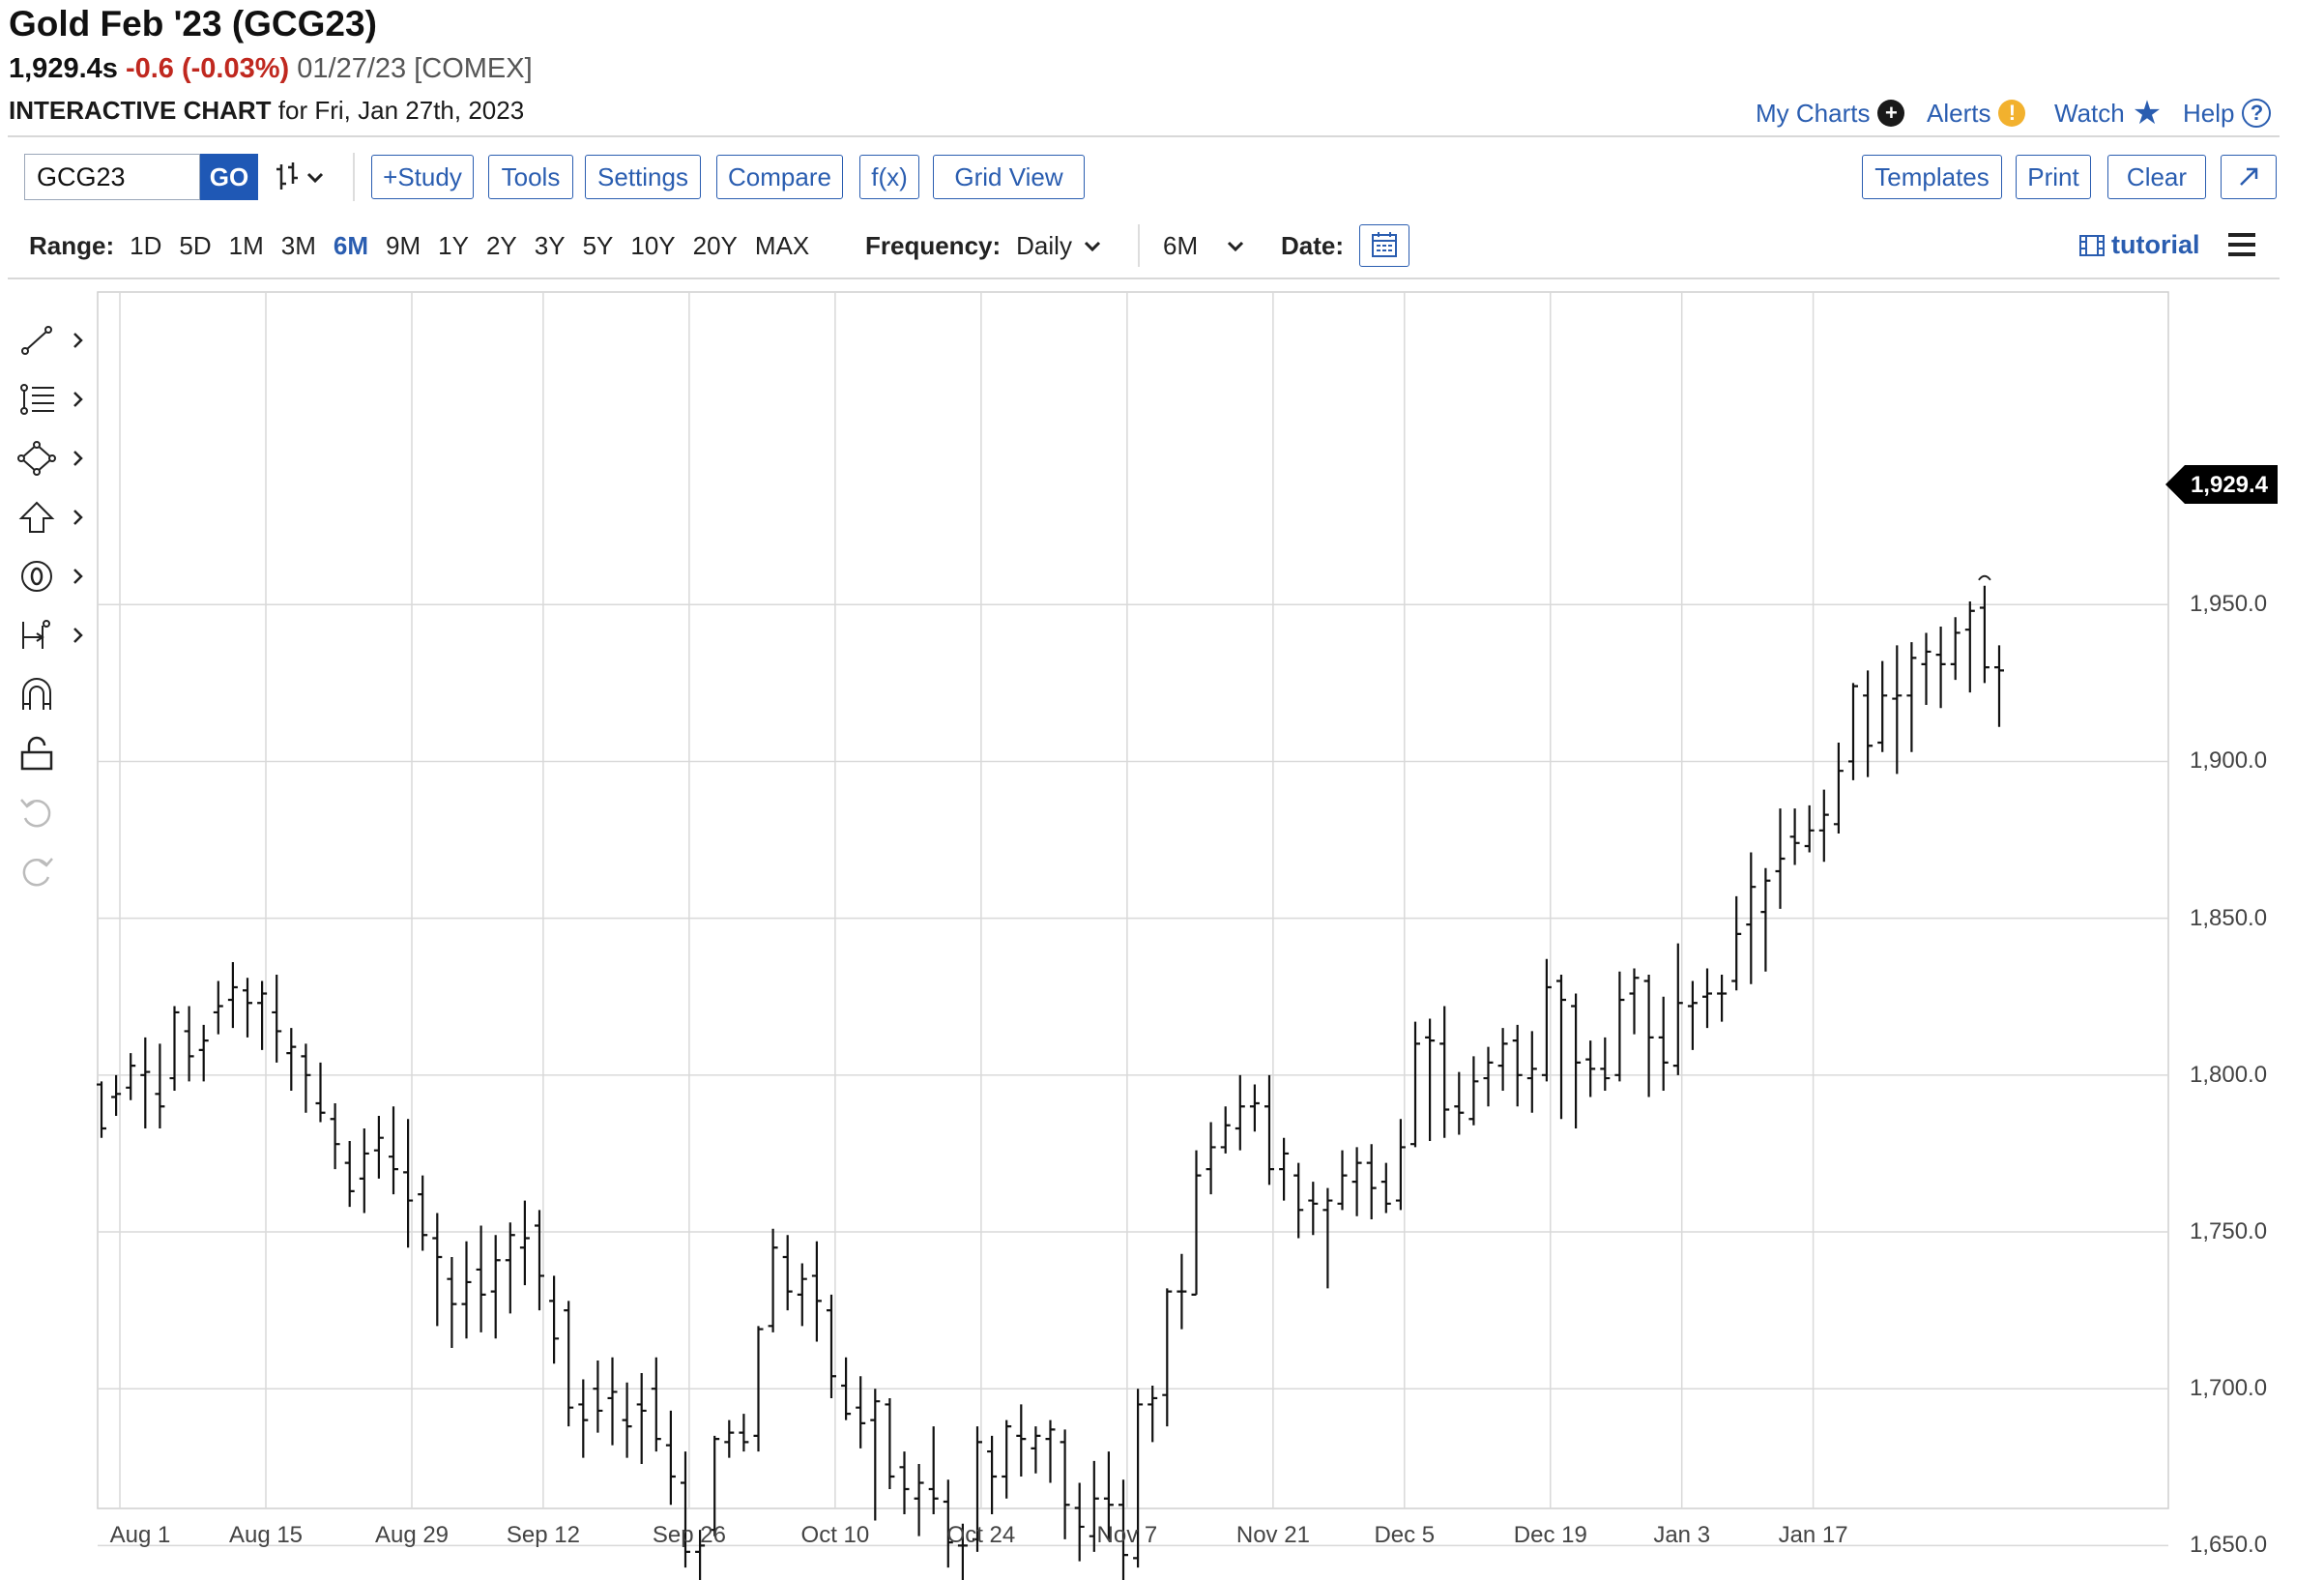  What do you see at coordinates (246, 245) in the screenshot?
I see `range-option-1m: 1M` at bounding box center [246, 245].